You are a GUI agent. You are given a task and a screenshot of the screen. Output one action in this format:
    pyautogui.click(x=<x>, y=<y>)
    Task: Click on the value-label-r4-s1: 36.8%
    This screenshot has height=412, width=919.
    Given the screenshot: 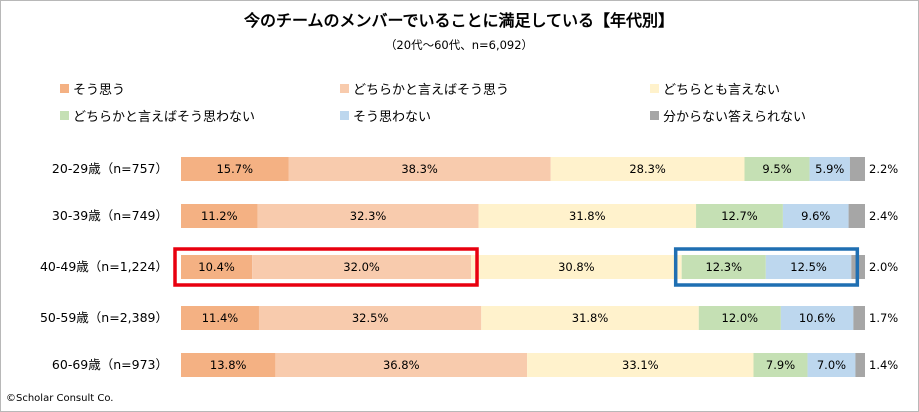 What is the action you would take?
    pyautogui.click(x=401, y=365)
    